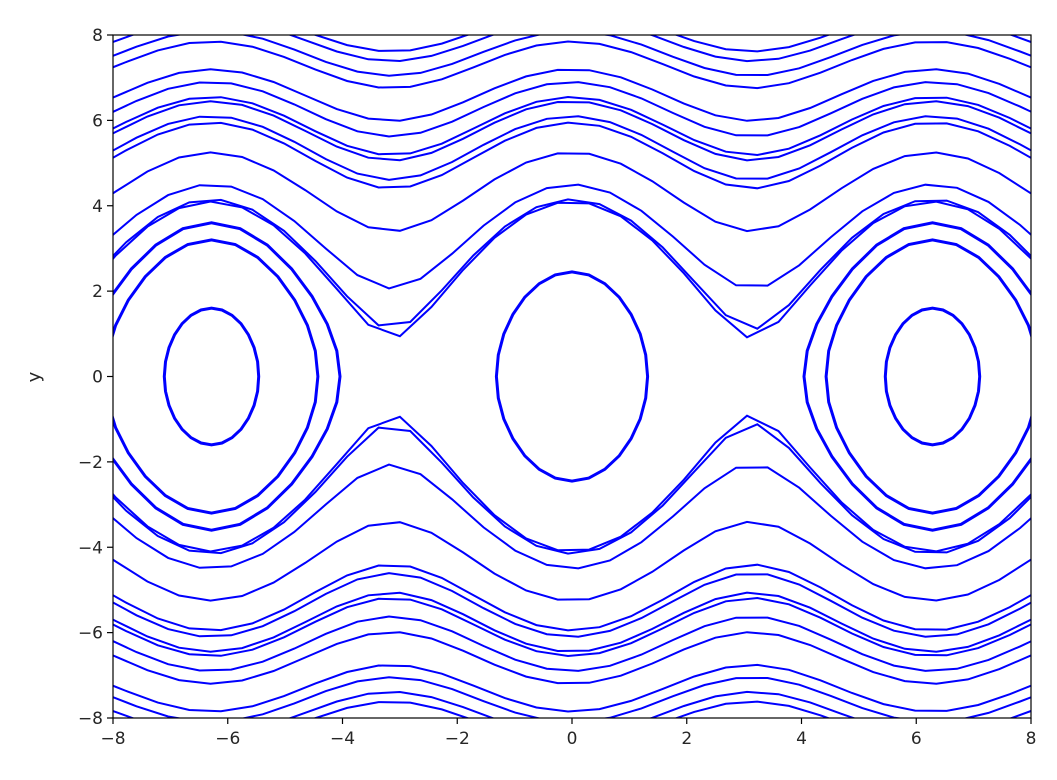  Describe the element at coordinates (97, 207) in the screenshot. I see `y-tick-label: 4` at that location.